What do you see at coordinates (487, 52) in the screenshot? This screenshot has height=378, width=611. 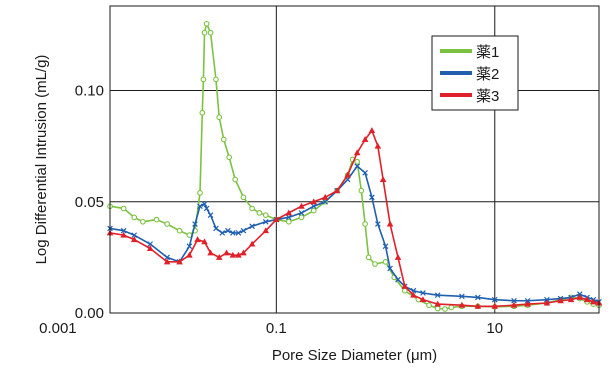 I see `legend-label: 薬1` at bounding box center [487, 52].